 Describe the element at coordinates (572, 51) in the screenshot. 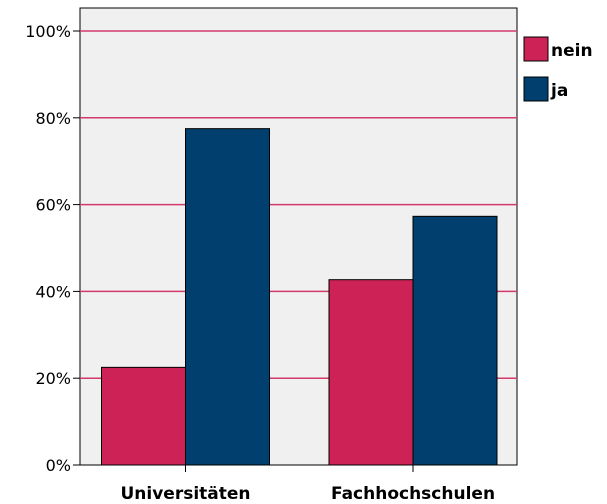

I see `legend-label-nein: nein` at that location.